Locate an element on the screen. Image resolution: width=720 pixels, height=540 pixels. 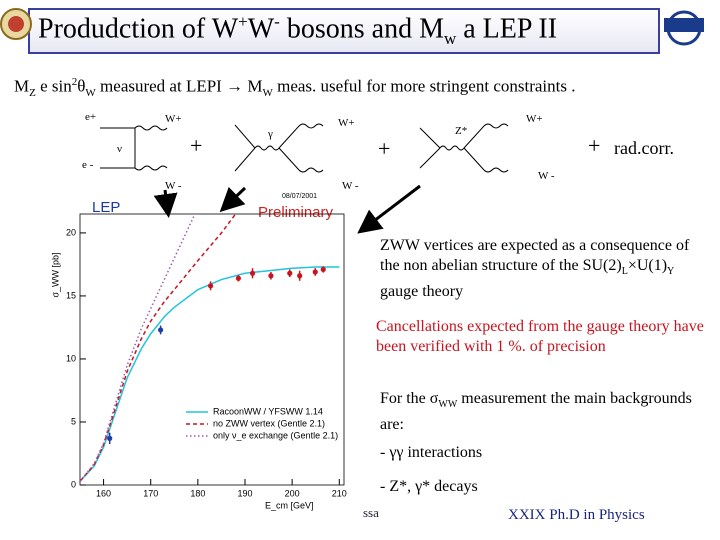
title-text: bosons and M is located at coordinates (361, 29).